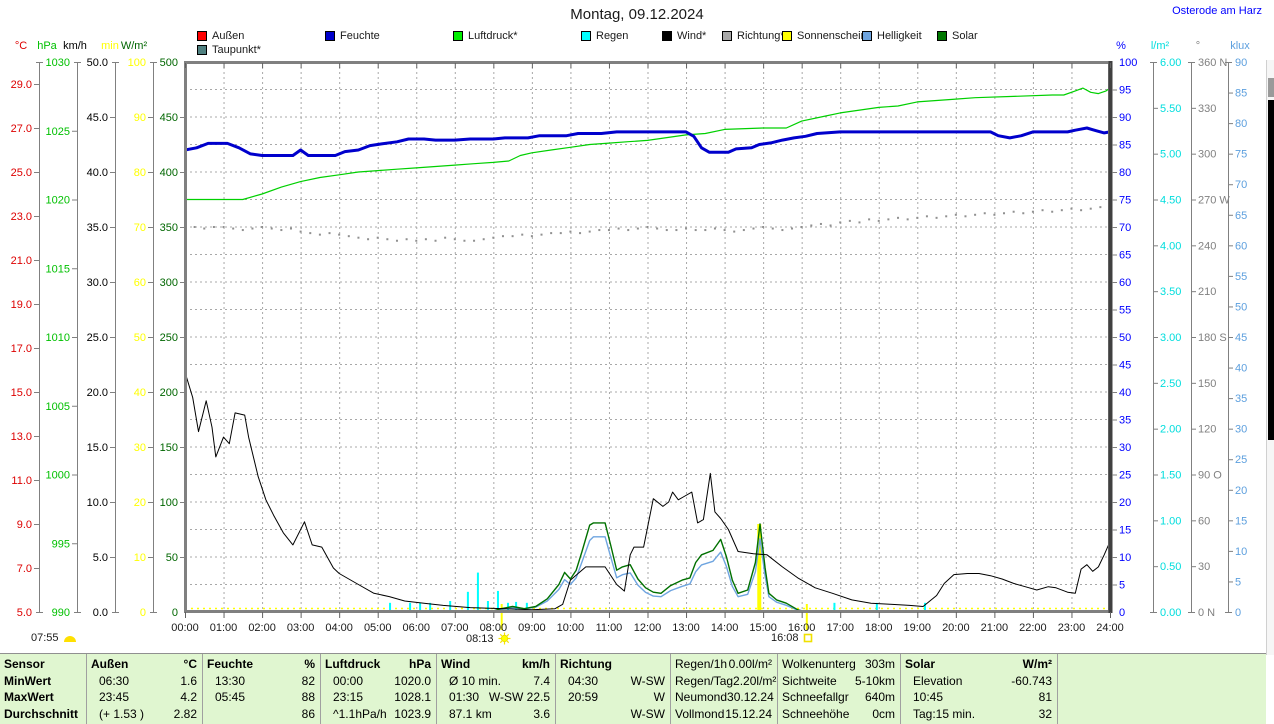 The width and height of the screenshot is (1274, 724). I want to click on svg-text: 15.0, so click(21, 393).